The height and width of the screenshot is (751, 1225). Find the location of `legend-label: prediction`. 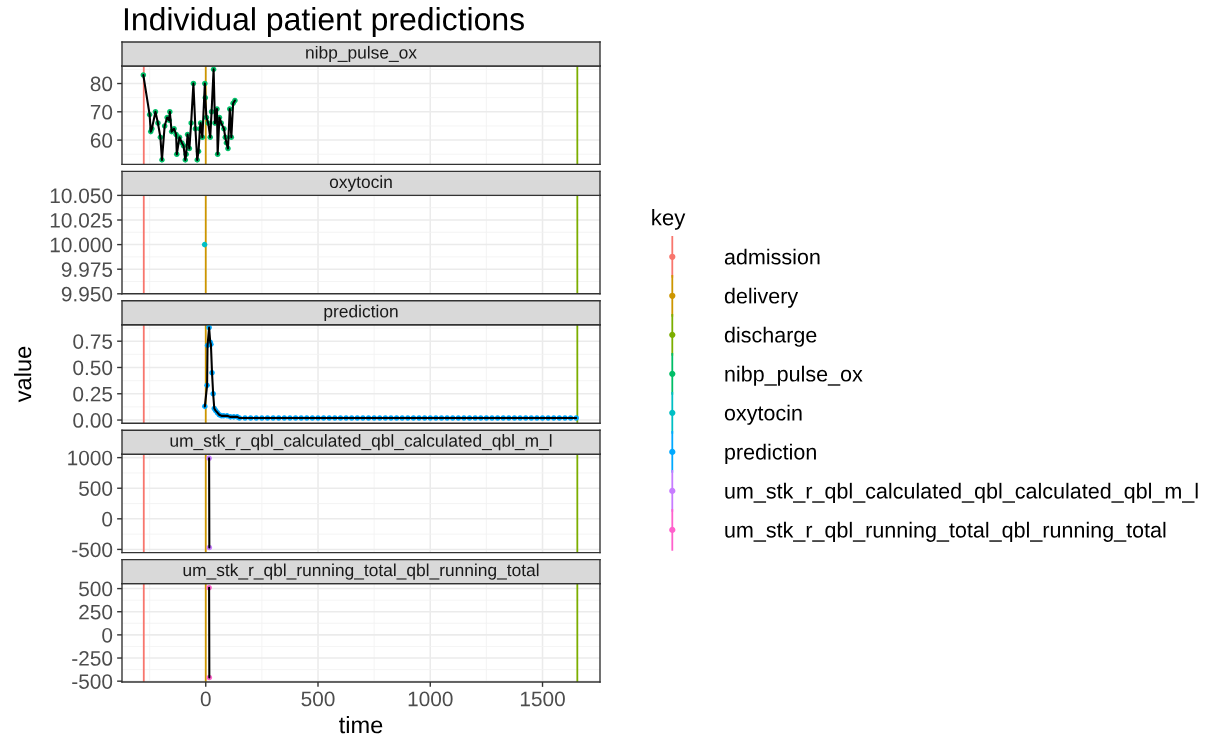

legend-label: prediction is located at coordinates (770, 453).